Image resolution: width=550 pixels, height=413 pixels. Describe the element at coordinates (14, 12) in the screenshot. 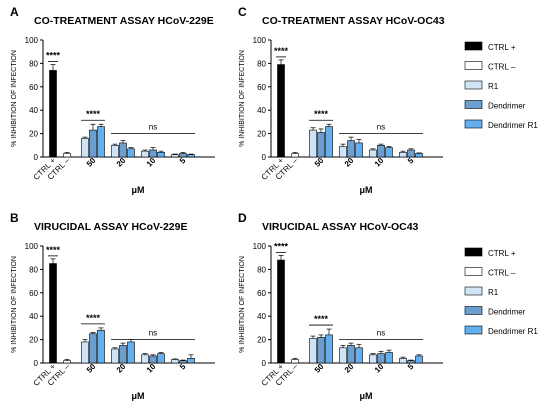

I see `panel-letter: A` at that location.